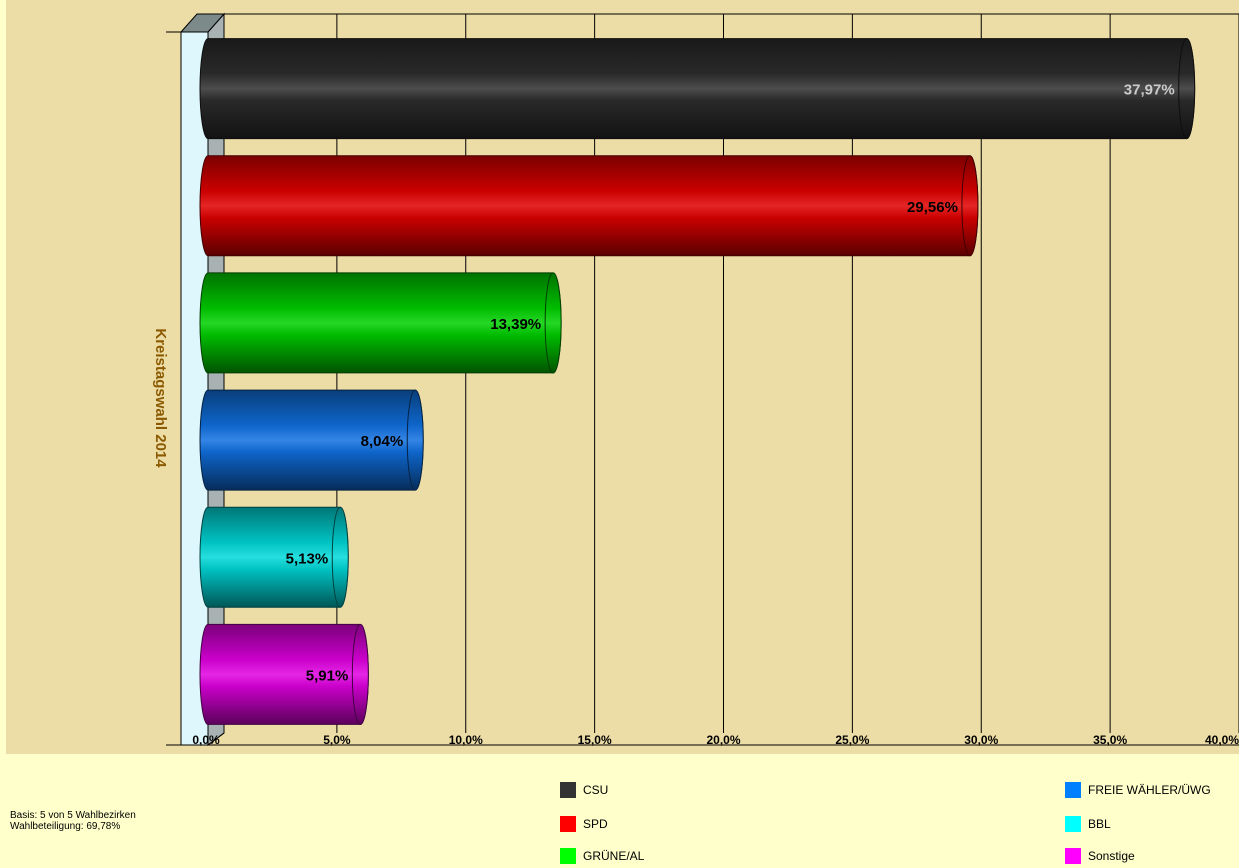 The image size is (1239, 868). What do you see at coordinates (1149, 90) in the screenshot?
I see `data-label: 37,97%` at bounding box center [1149, 90].